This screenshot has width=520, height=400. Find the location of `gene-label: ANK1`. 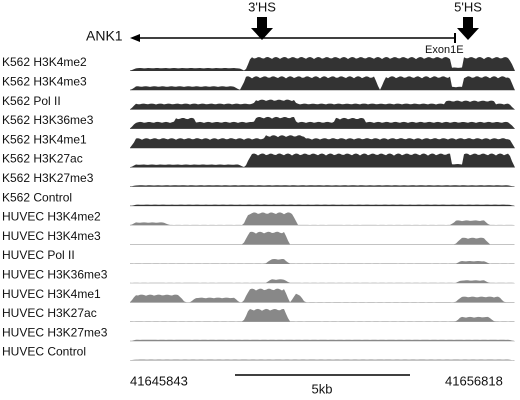

gene-label: ANK1 is located at coordinates (104, 36).